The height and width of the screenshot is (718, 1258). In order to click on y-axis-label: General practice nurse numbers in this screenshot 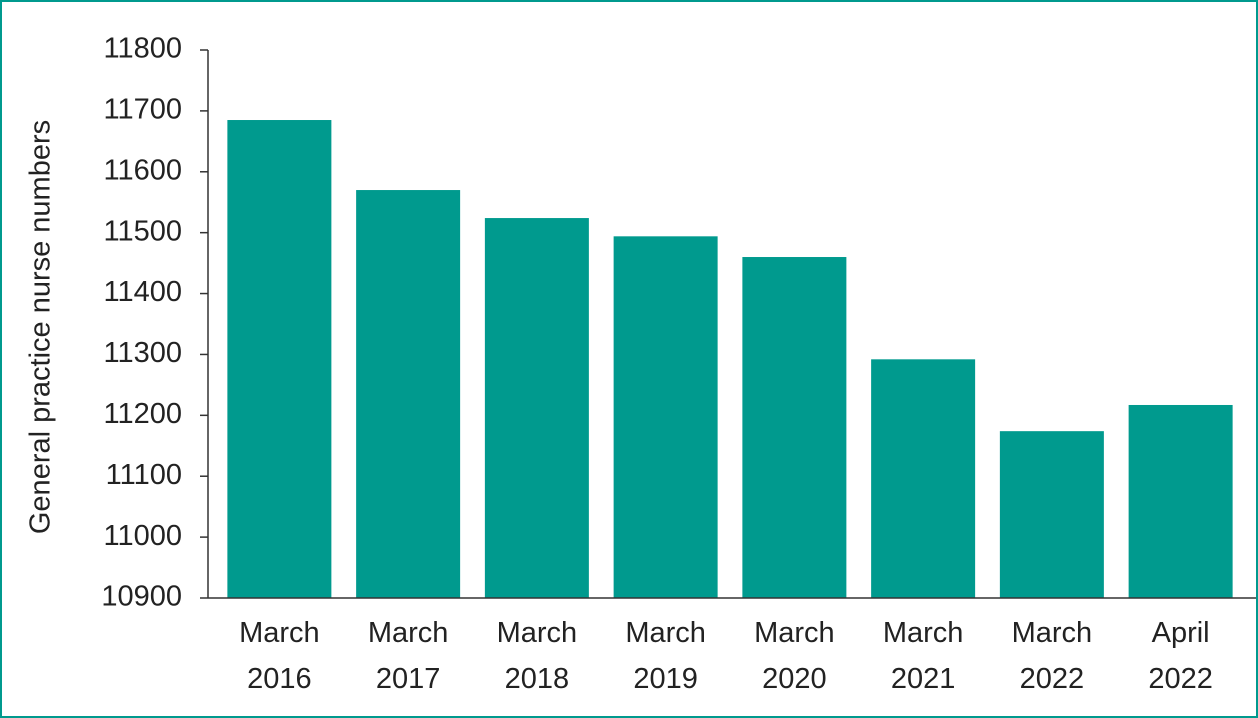, I will do `click(41, 327)`.